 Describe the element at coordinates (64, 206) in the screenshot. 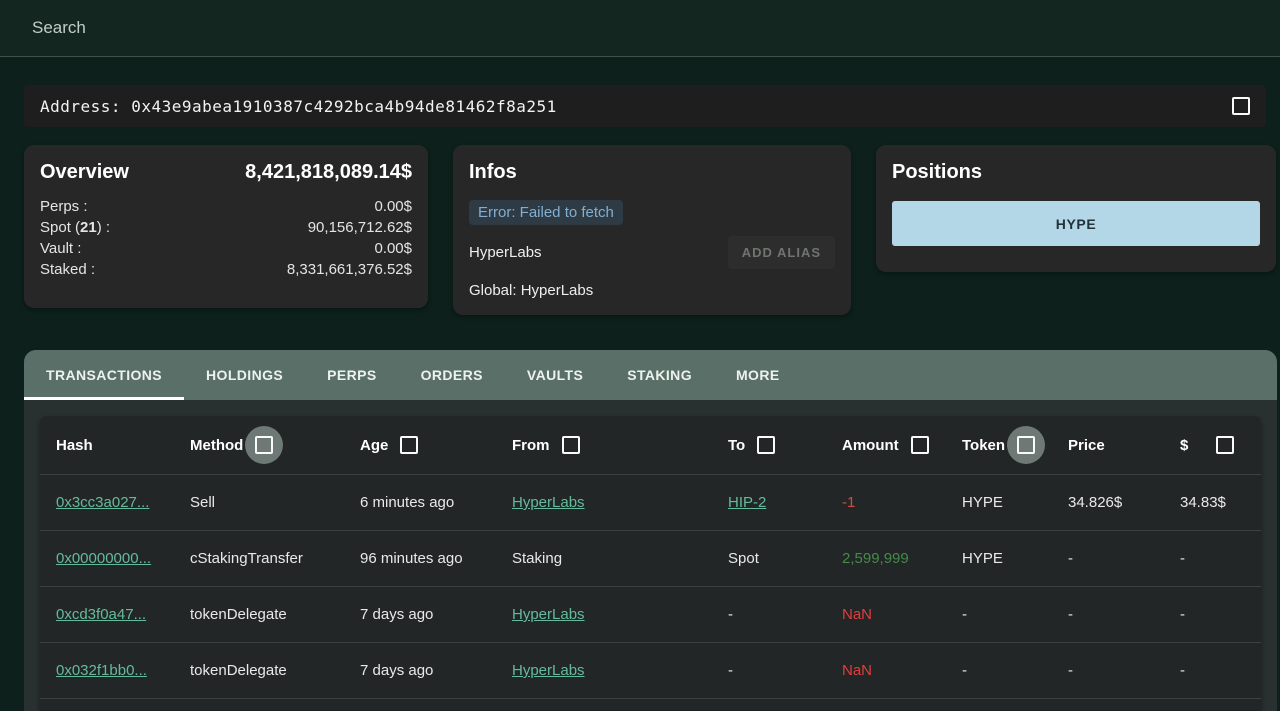

I see `perps-label: Perps :` at that location.